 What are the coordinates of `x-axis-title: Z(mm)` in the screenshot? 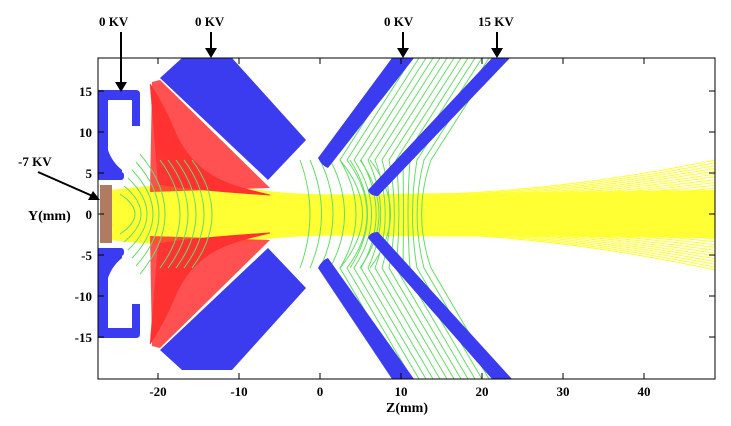 It's located at (407, 408).